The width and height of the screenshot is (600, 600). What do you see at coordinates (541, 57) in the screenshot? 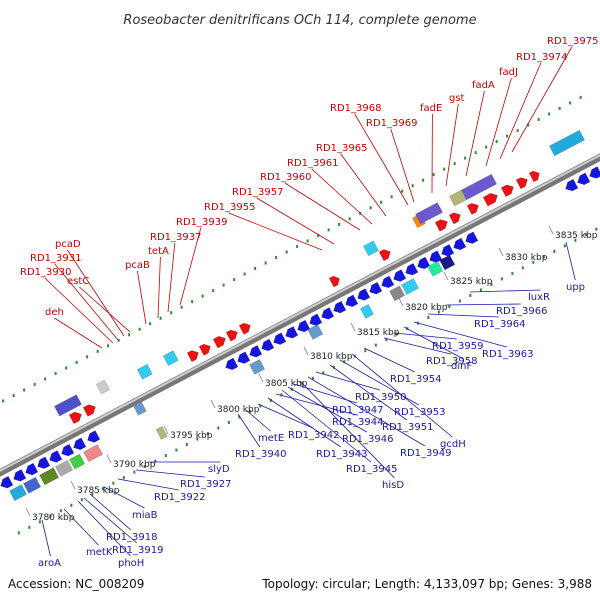
I see `gene-label-rd1_3974: RD1_3974` at bounding box center [541, 57].